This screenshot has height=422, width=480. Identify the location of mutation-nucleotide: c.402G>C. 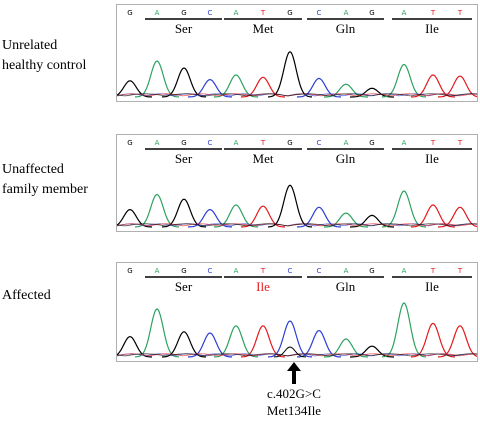
(294, 393).